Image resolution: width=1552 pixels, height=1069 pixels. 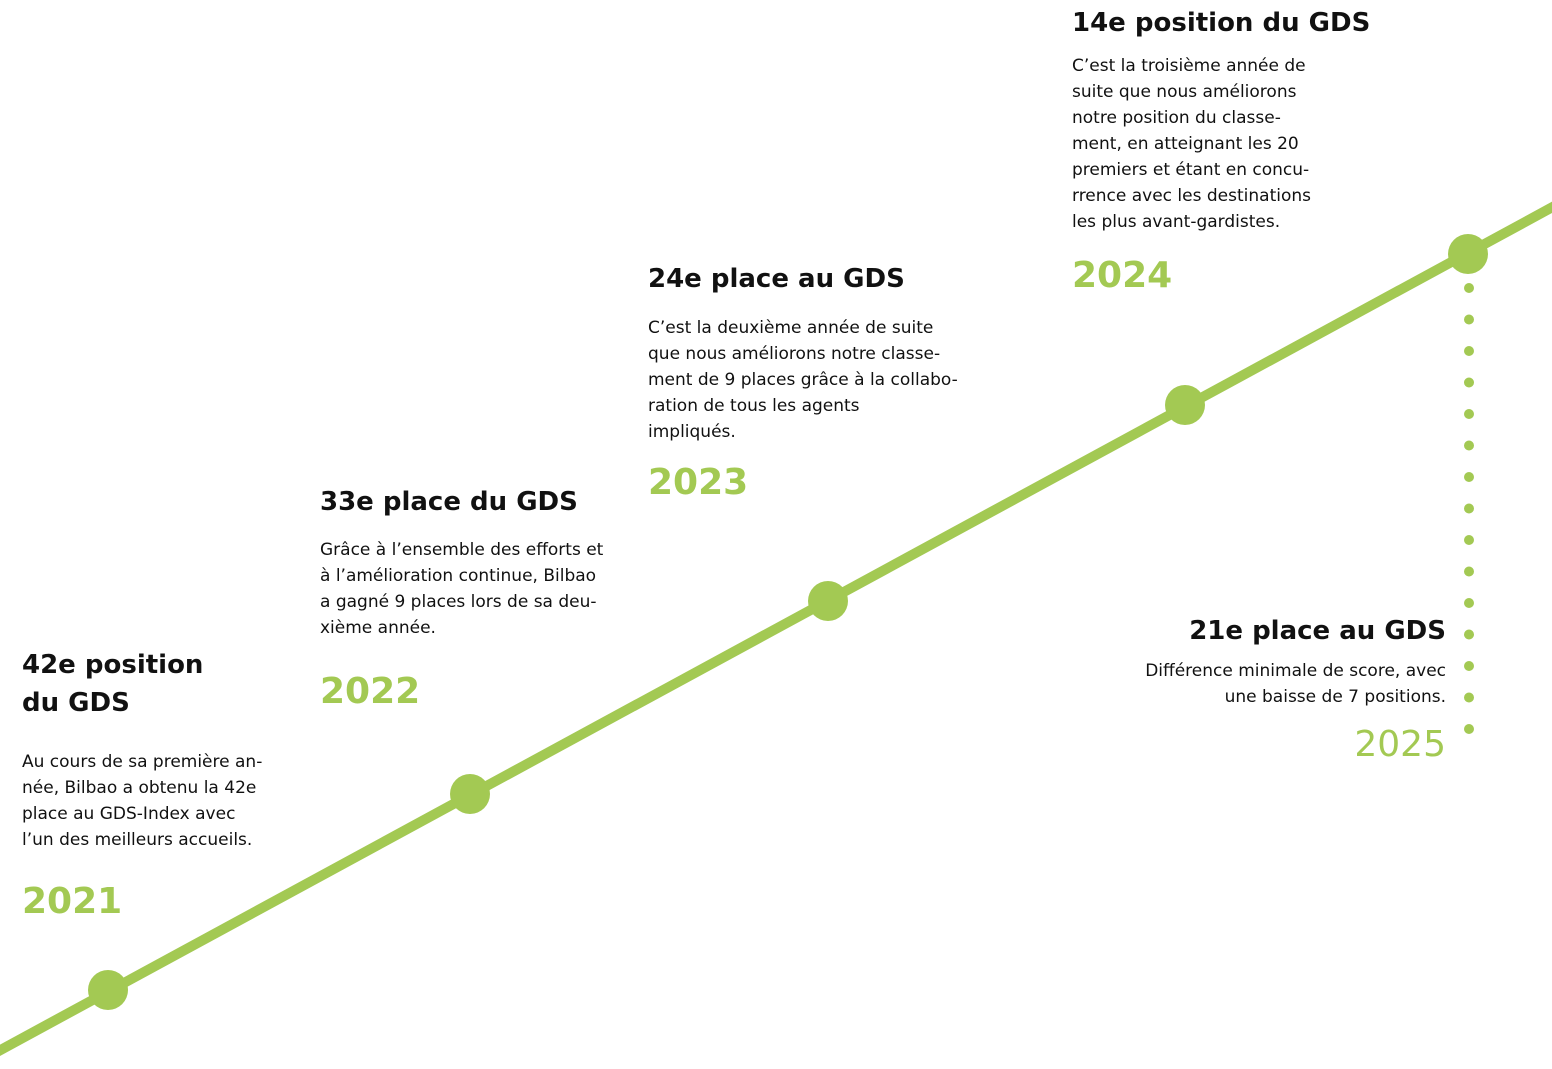 What do you see at coordinates (1295, 671) in the screenshot?
I see `milestone-text: Différence minimale de score, avec` at bounding box center [1295, 671].